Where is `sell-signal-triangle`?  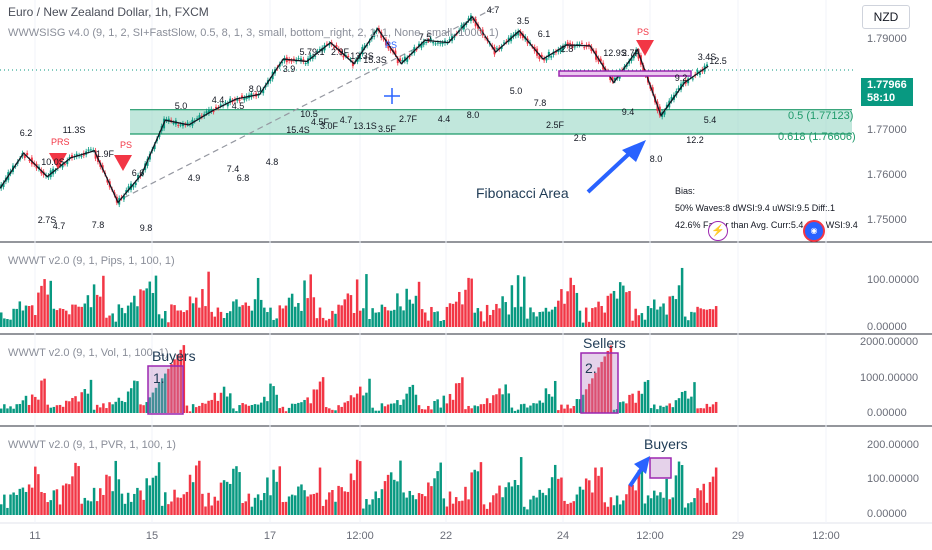
sell-signal-triangle is located at coordinates (645, 48).